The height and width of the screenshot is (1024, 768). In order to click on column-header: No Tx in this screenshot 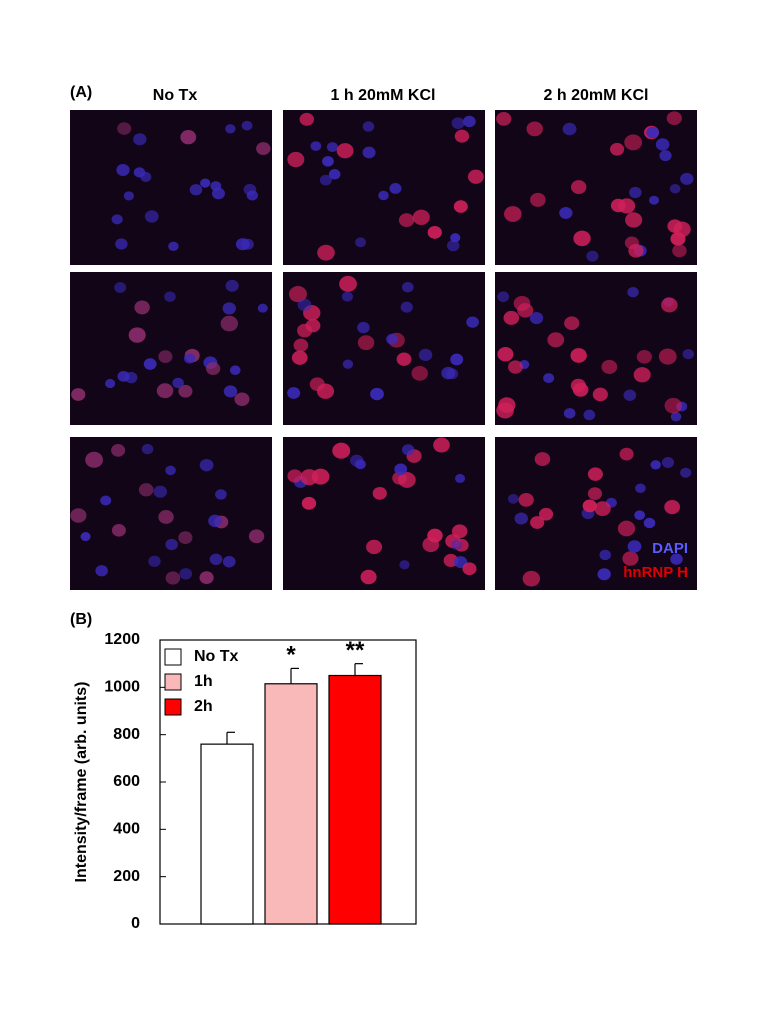, I will do `click(175, 95)`.